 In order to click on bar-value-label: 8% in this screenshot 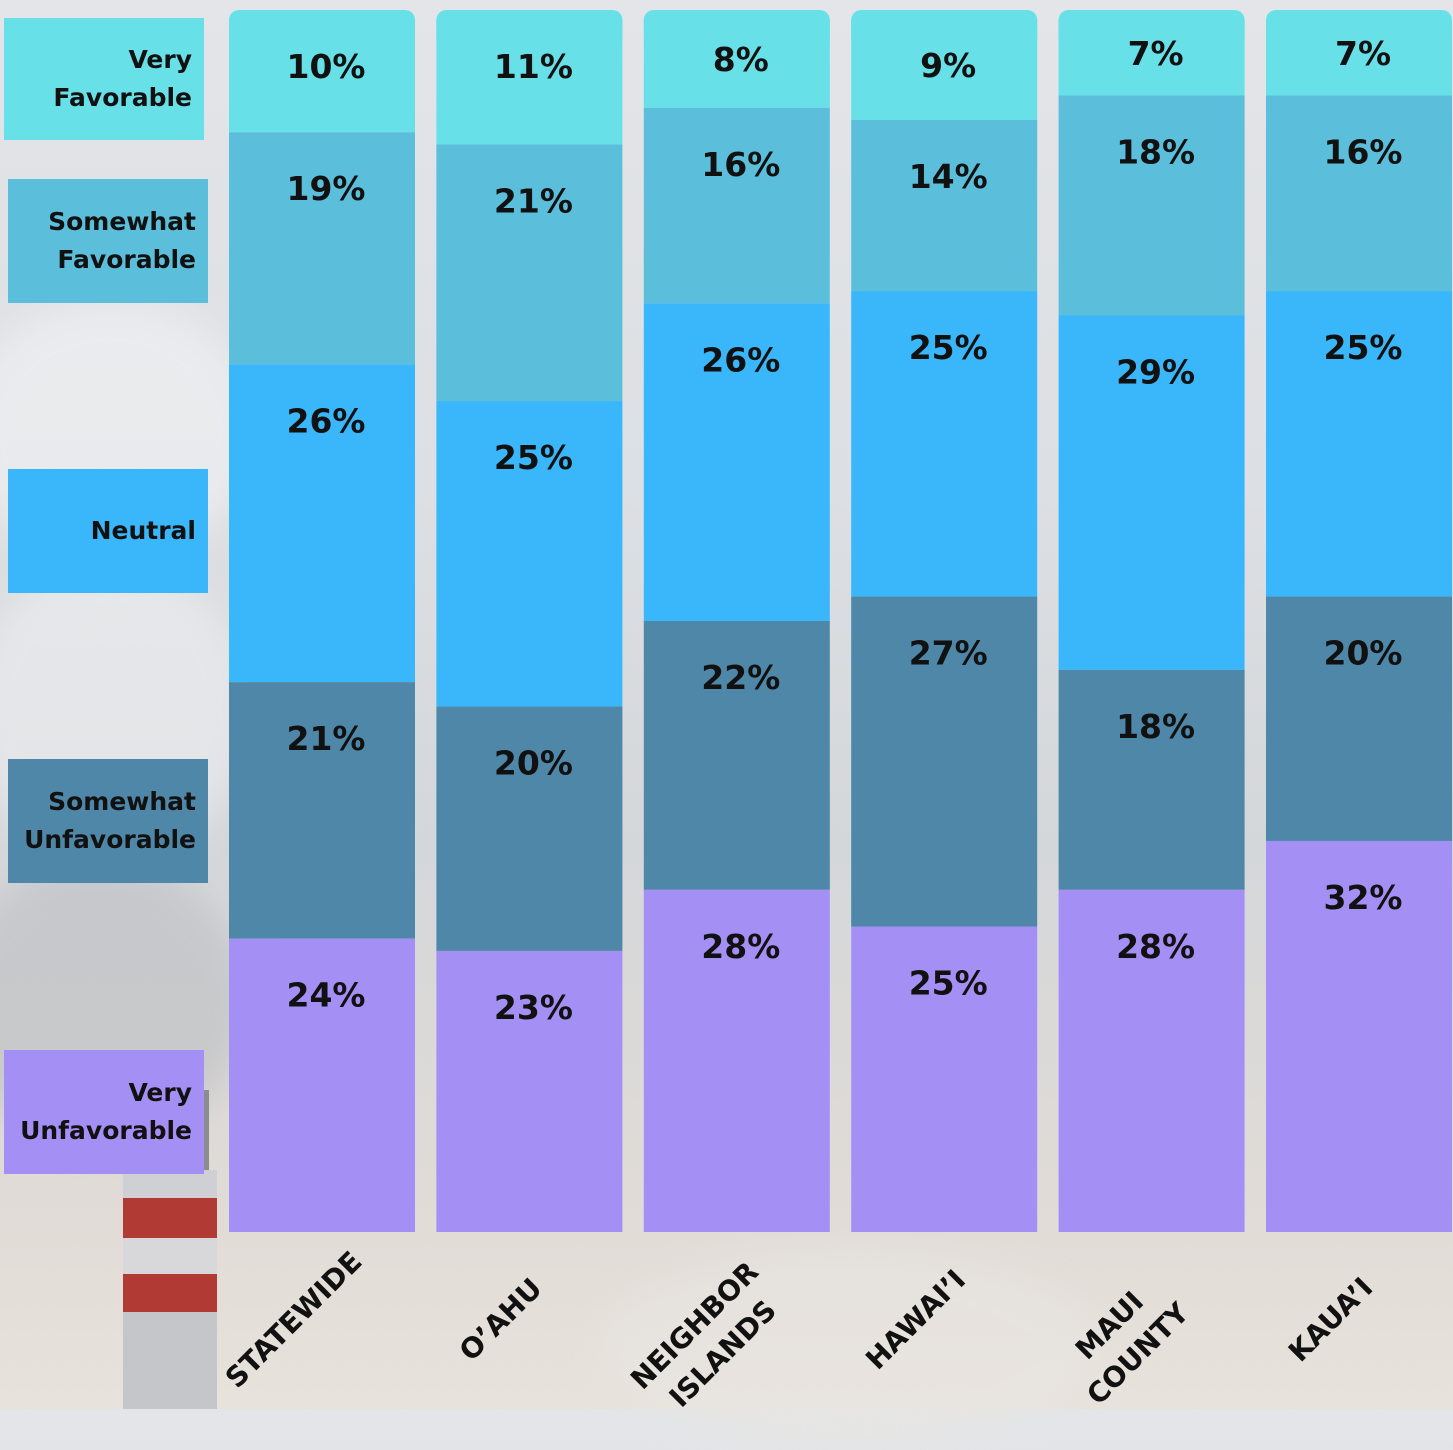, I will do `click(741, 59)`.